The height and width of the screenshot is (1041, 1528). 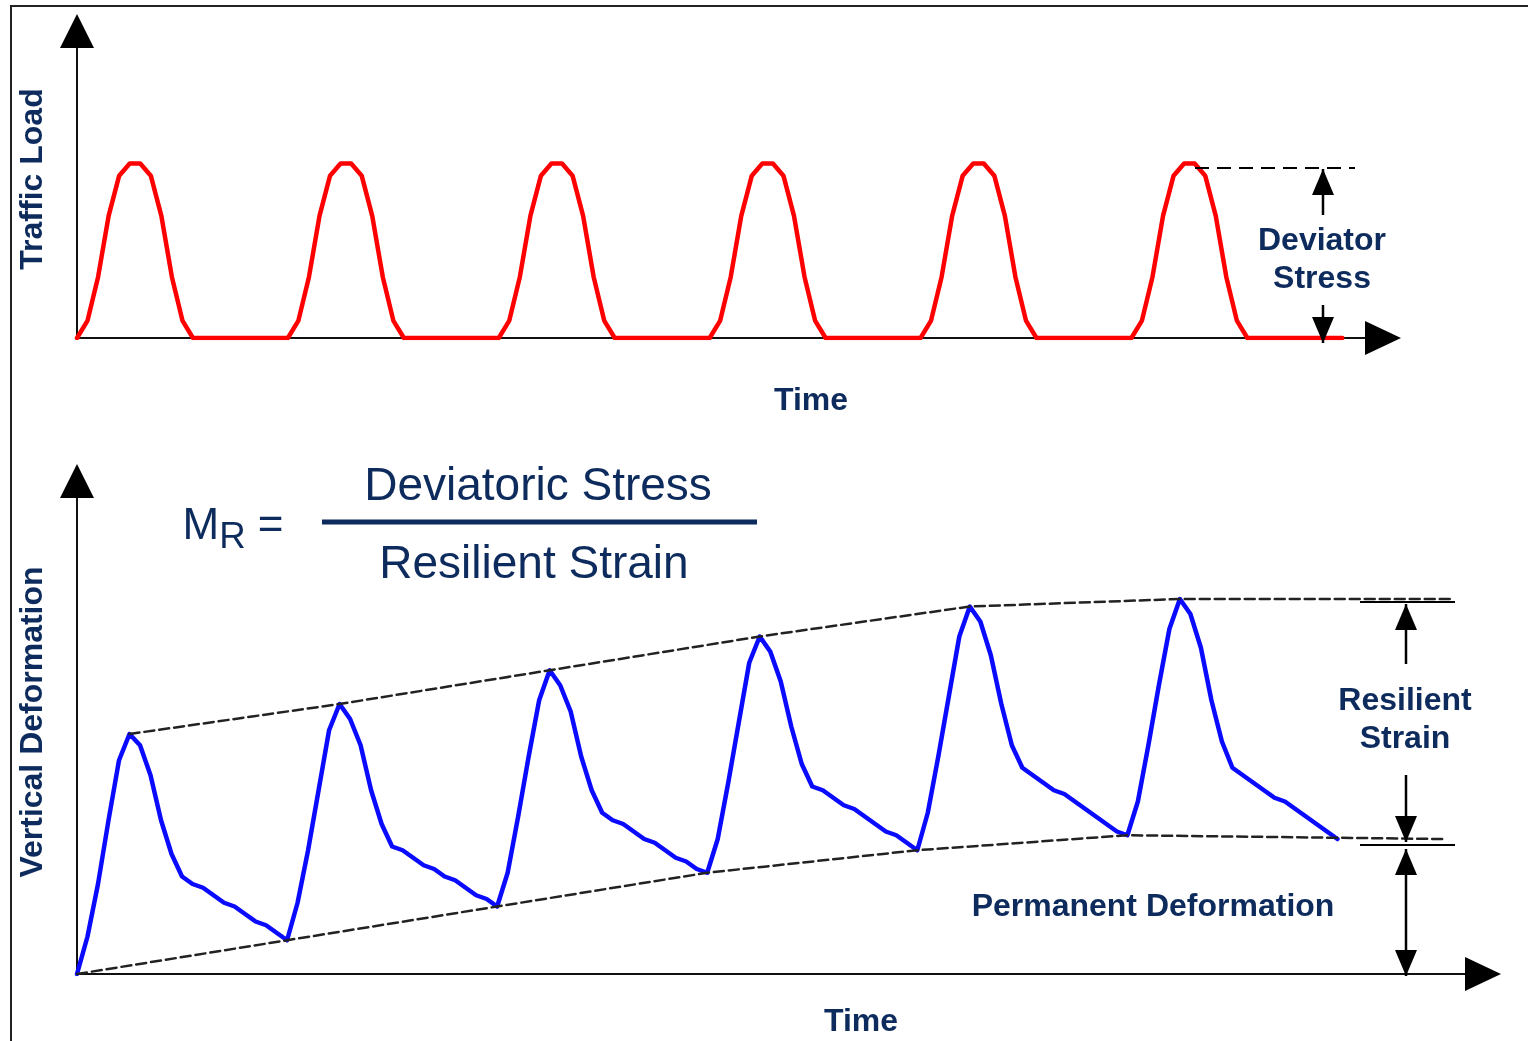 I want to click on text: M$_{R}$ =, so click(x=233, y=528).